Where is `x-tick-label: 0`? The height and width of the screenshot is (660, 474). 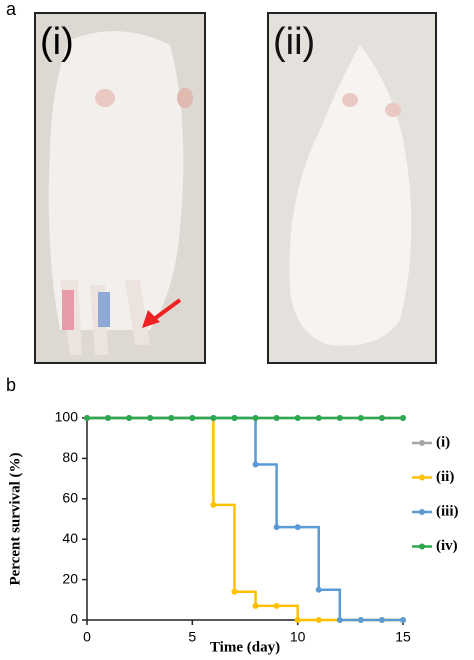 x-tick-label: 0 is located at coordinates (87, 637).